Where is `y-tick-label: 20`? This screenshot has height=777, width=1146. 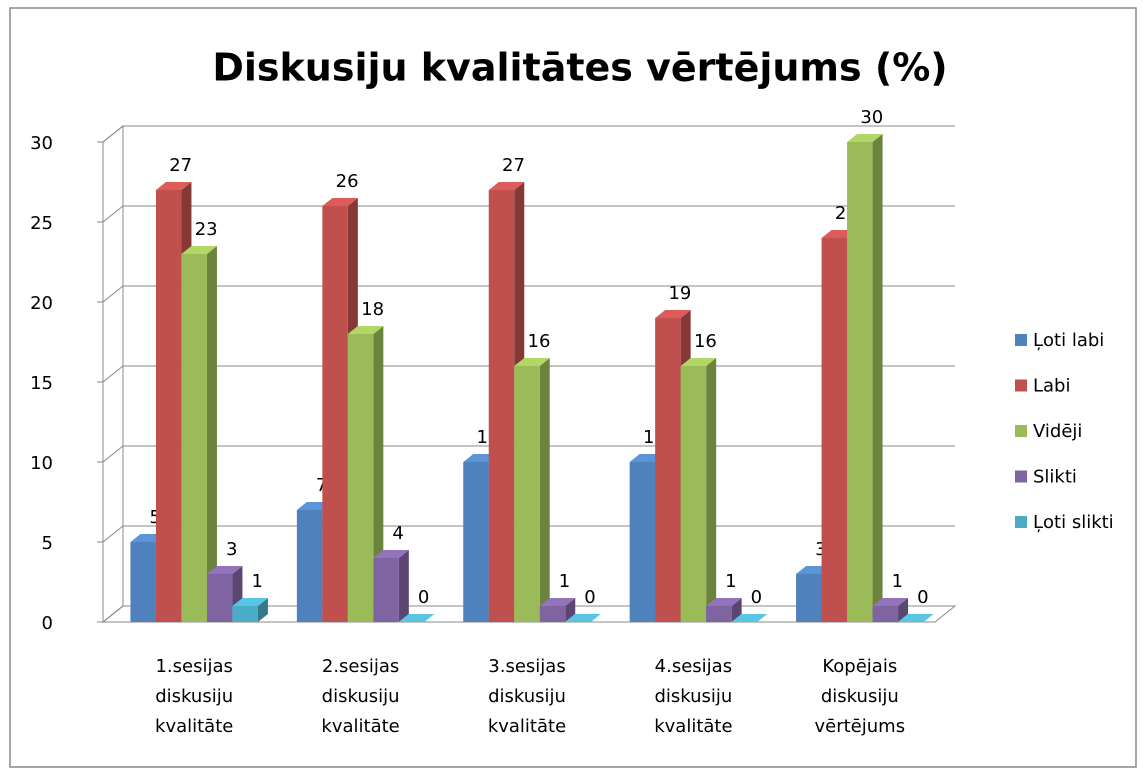 y-tick-label: 20 is located at coordinates (41, 303).